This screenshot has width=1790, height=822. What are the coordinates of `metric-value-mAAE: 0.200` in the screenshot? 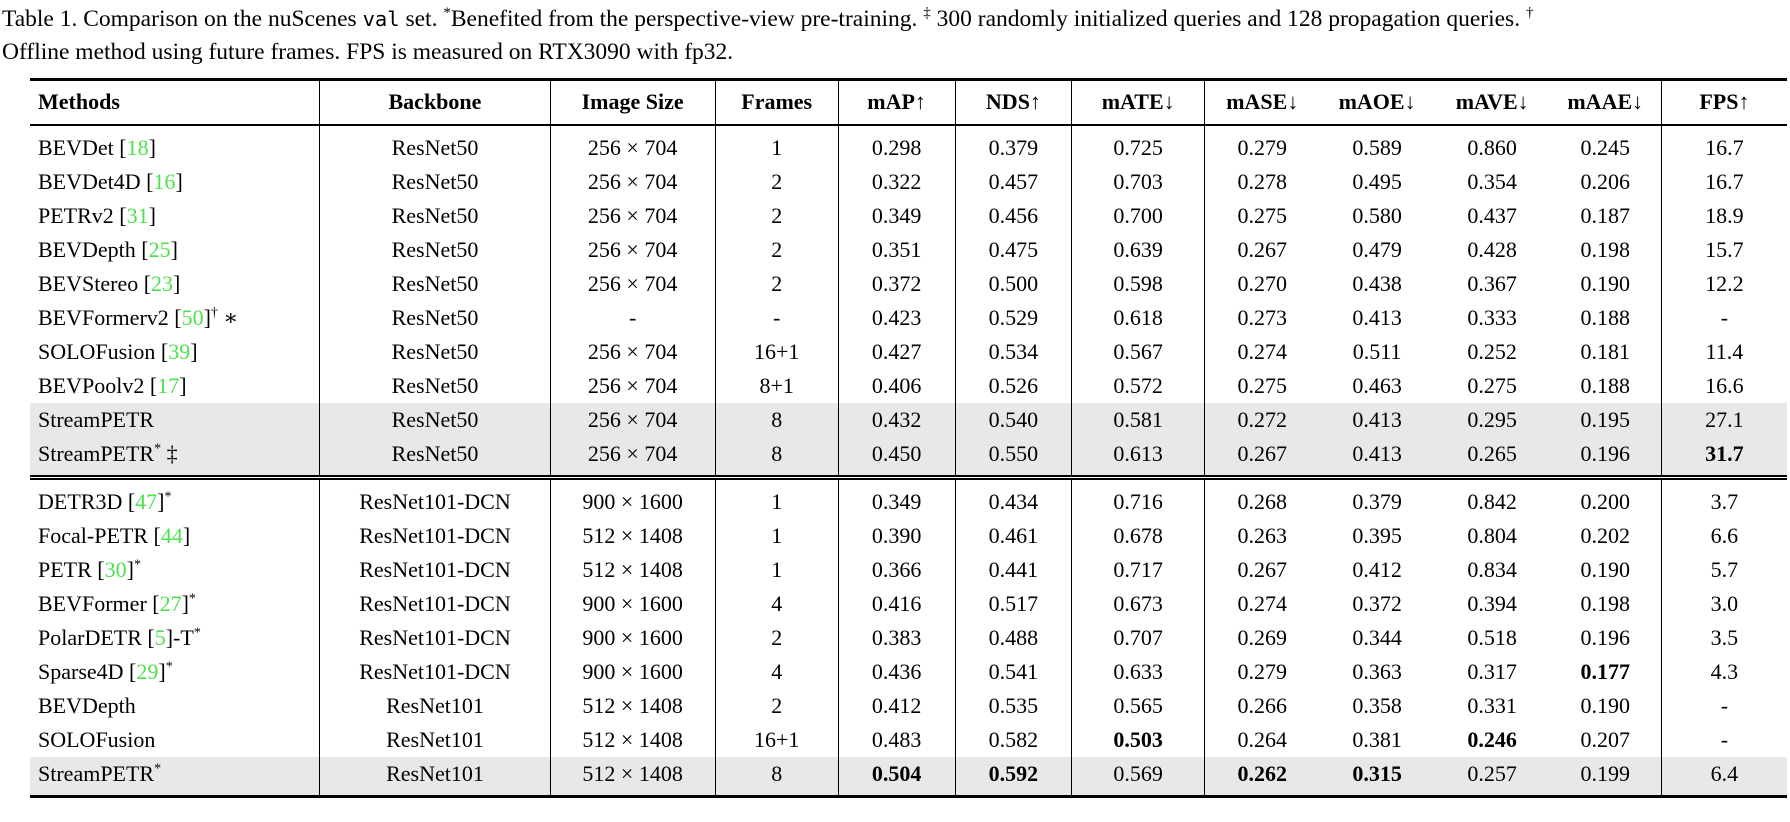 It's located at (1605, 499).